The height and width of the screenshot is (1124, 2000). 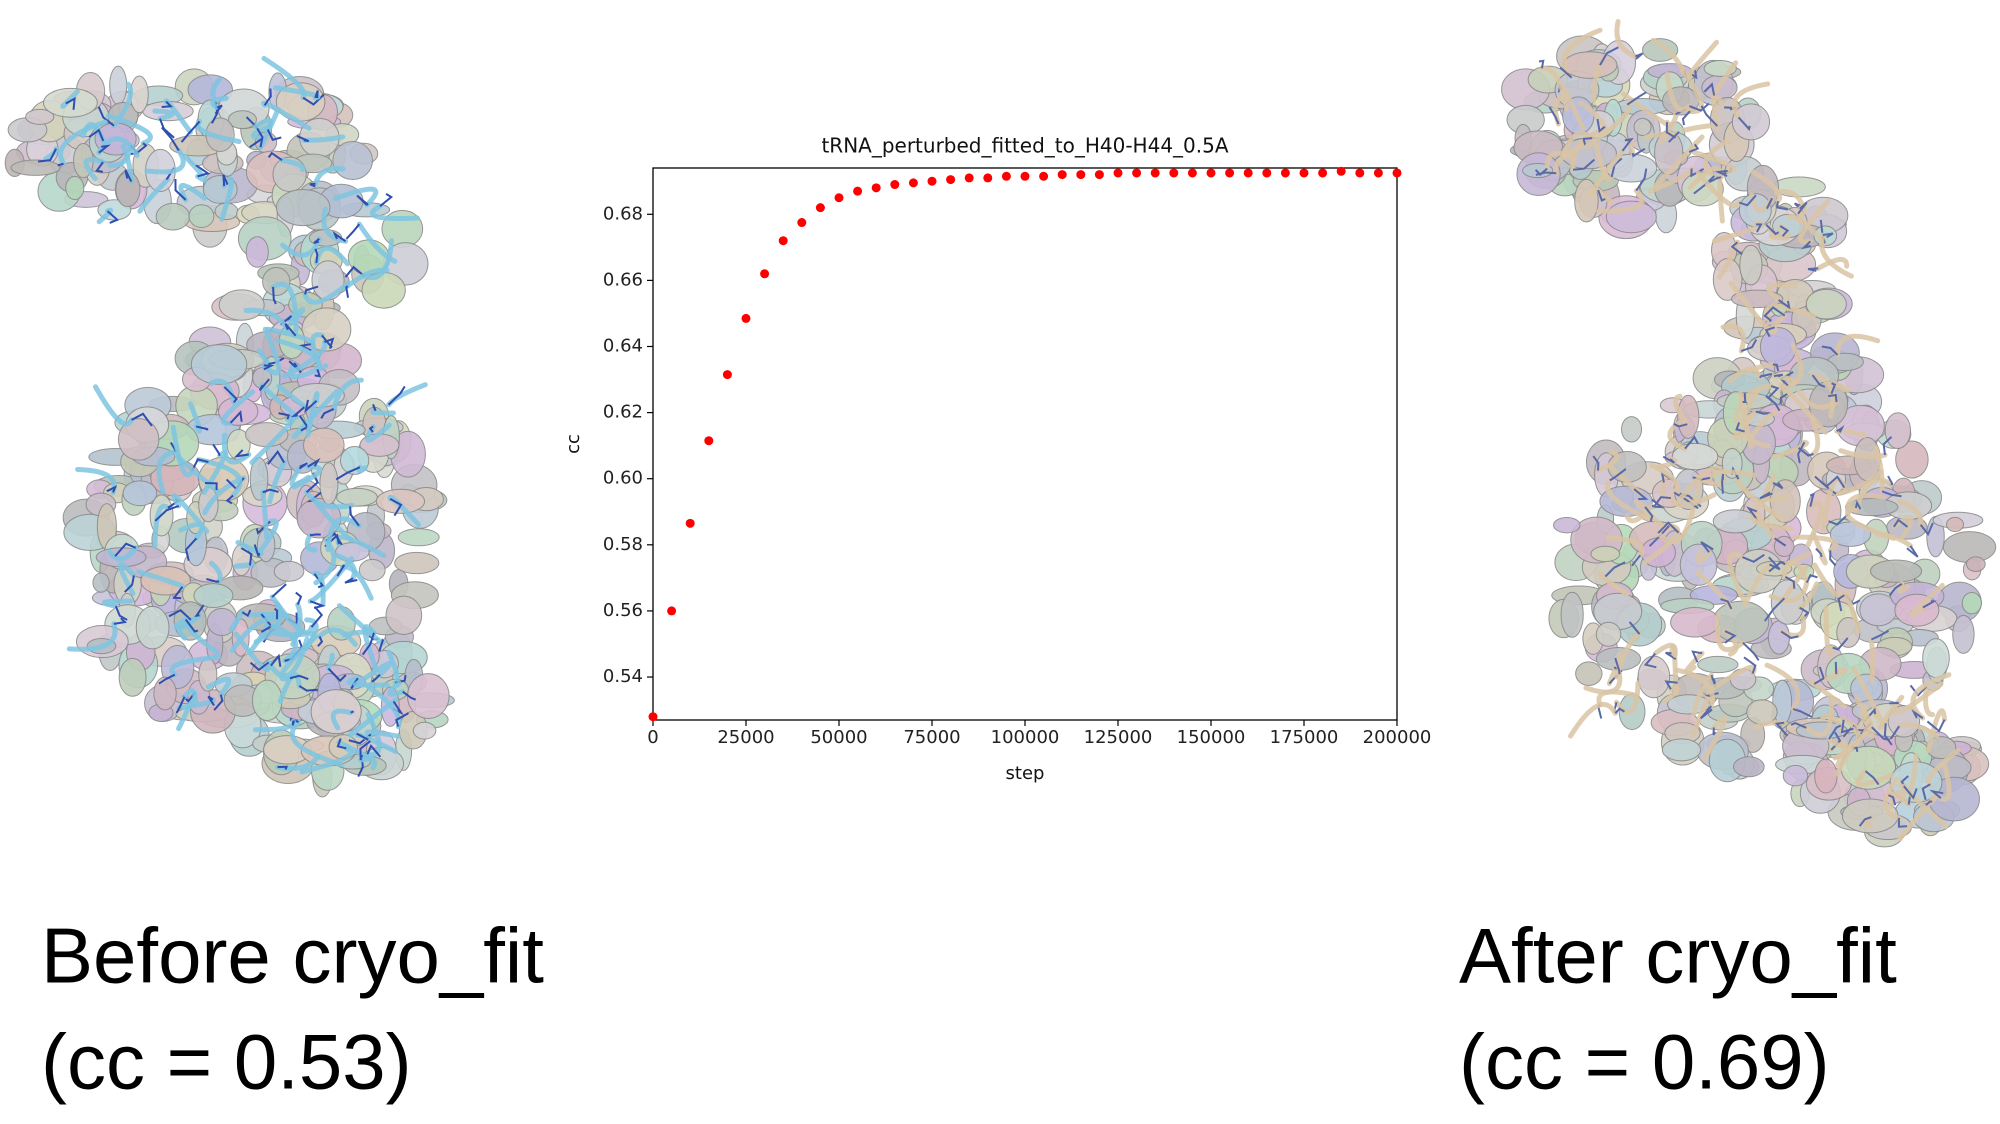 I want to click on chart-title: tRNA_perturbed_fitted_to_H40-H44_0.5A, so click(x=1024, y=146).